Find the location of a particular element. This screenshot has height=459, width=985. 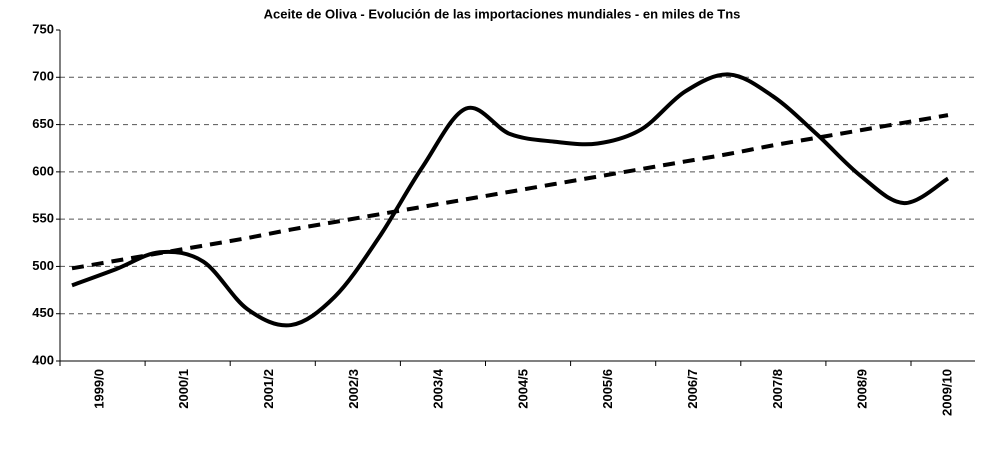

y-tick-label: 750 is located at coordinates (43, 28).